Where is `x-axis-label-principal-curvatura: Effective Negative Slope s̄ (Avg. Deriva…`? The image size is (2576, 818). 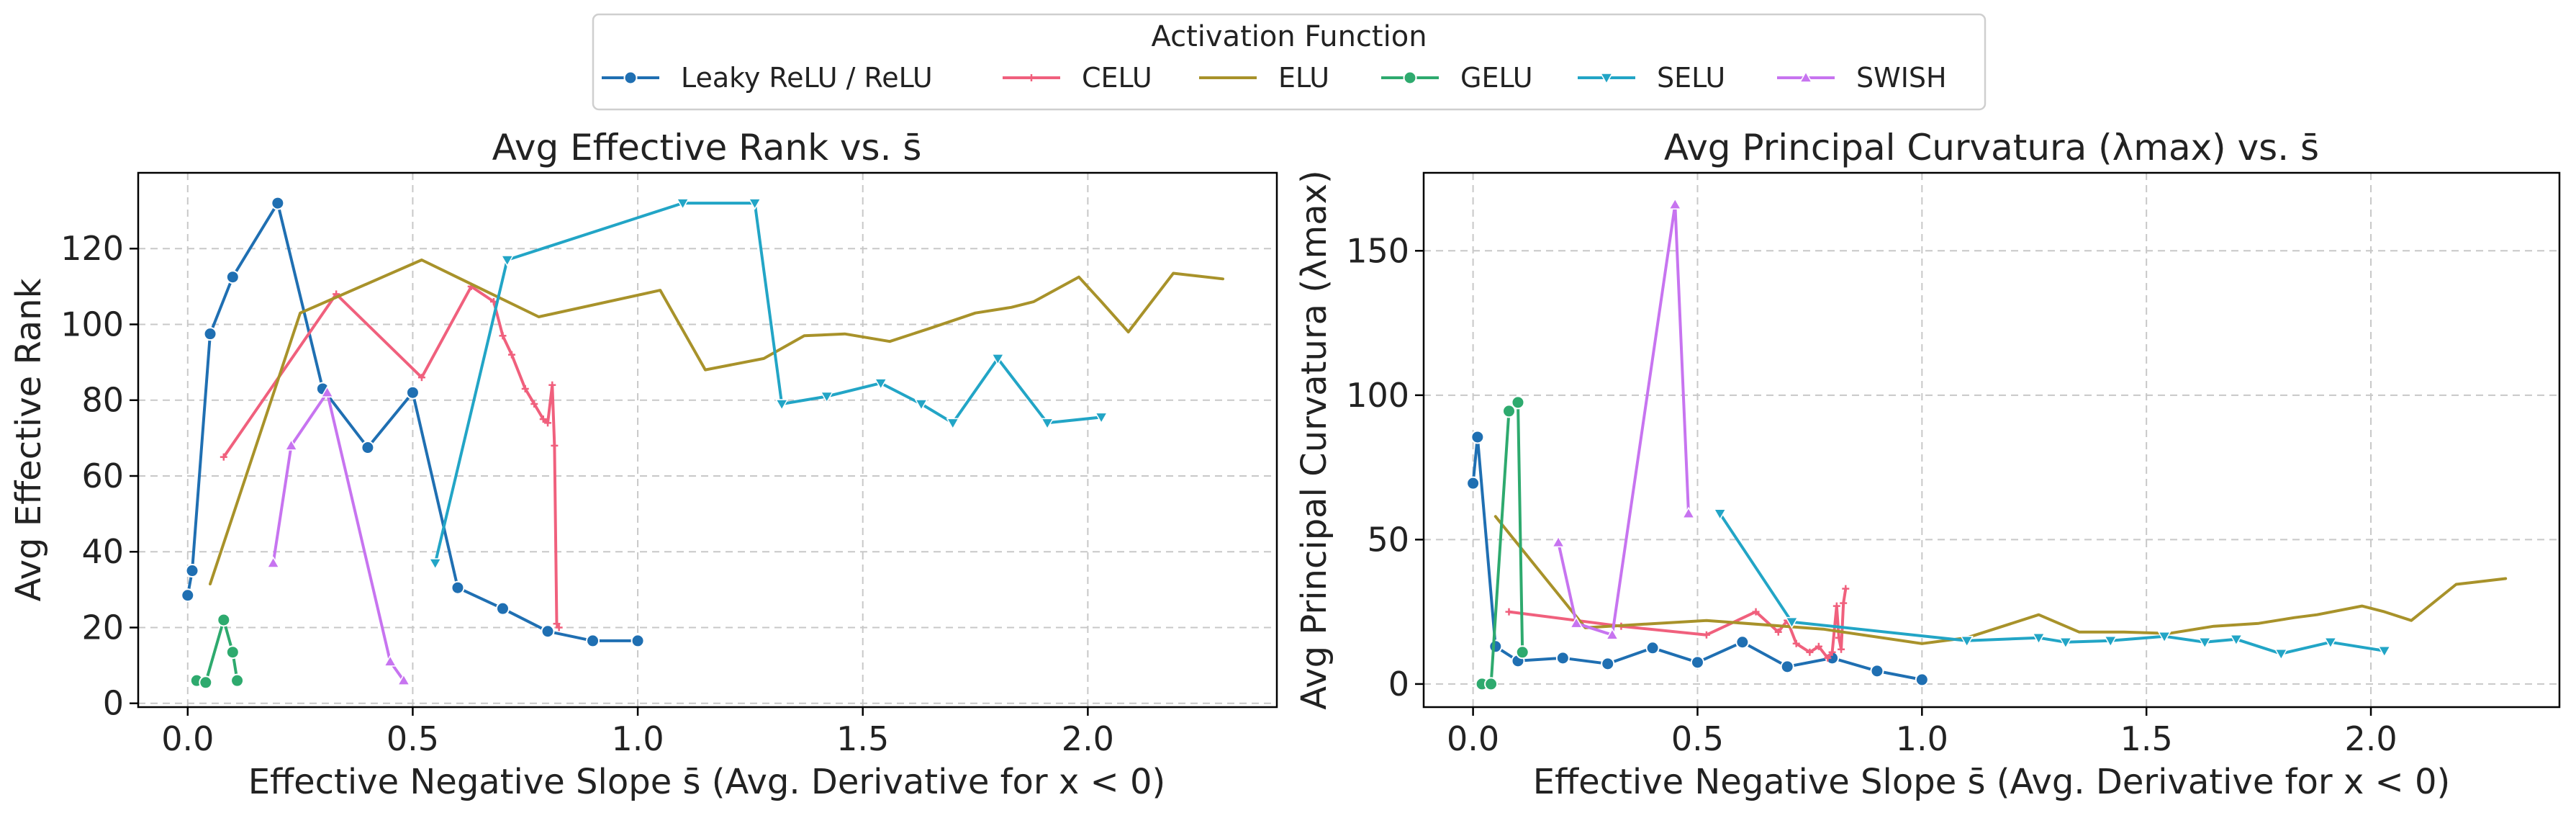
x-axis-label-principal-curvatura: Effective Negative Slope s̄ (Avg. Deriva… is located at coordinates (1992, 782).